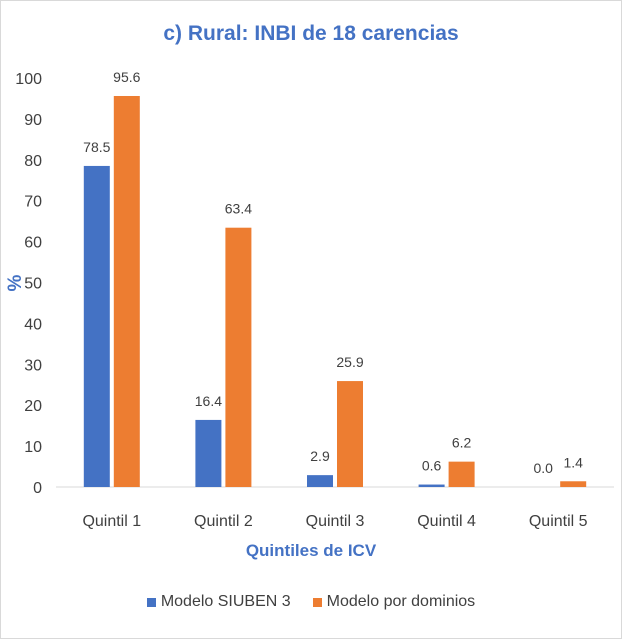 The height and width of the screenshot is (639, 622). What do you see at coordinates (33, 447) in the screenshot?
I see `y-tick-label: 10` at bounding box center [33, 447].